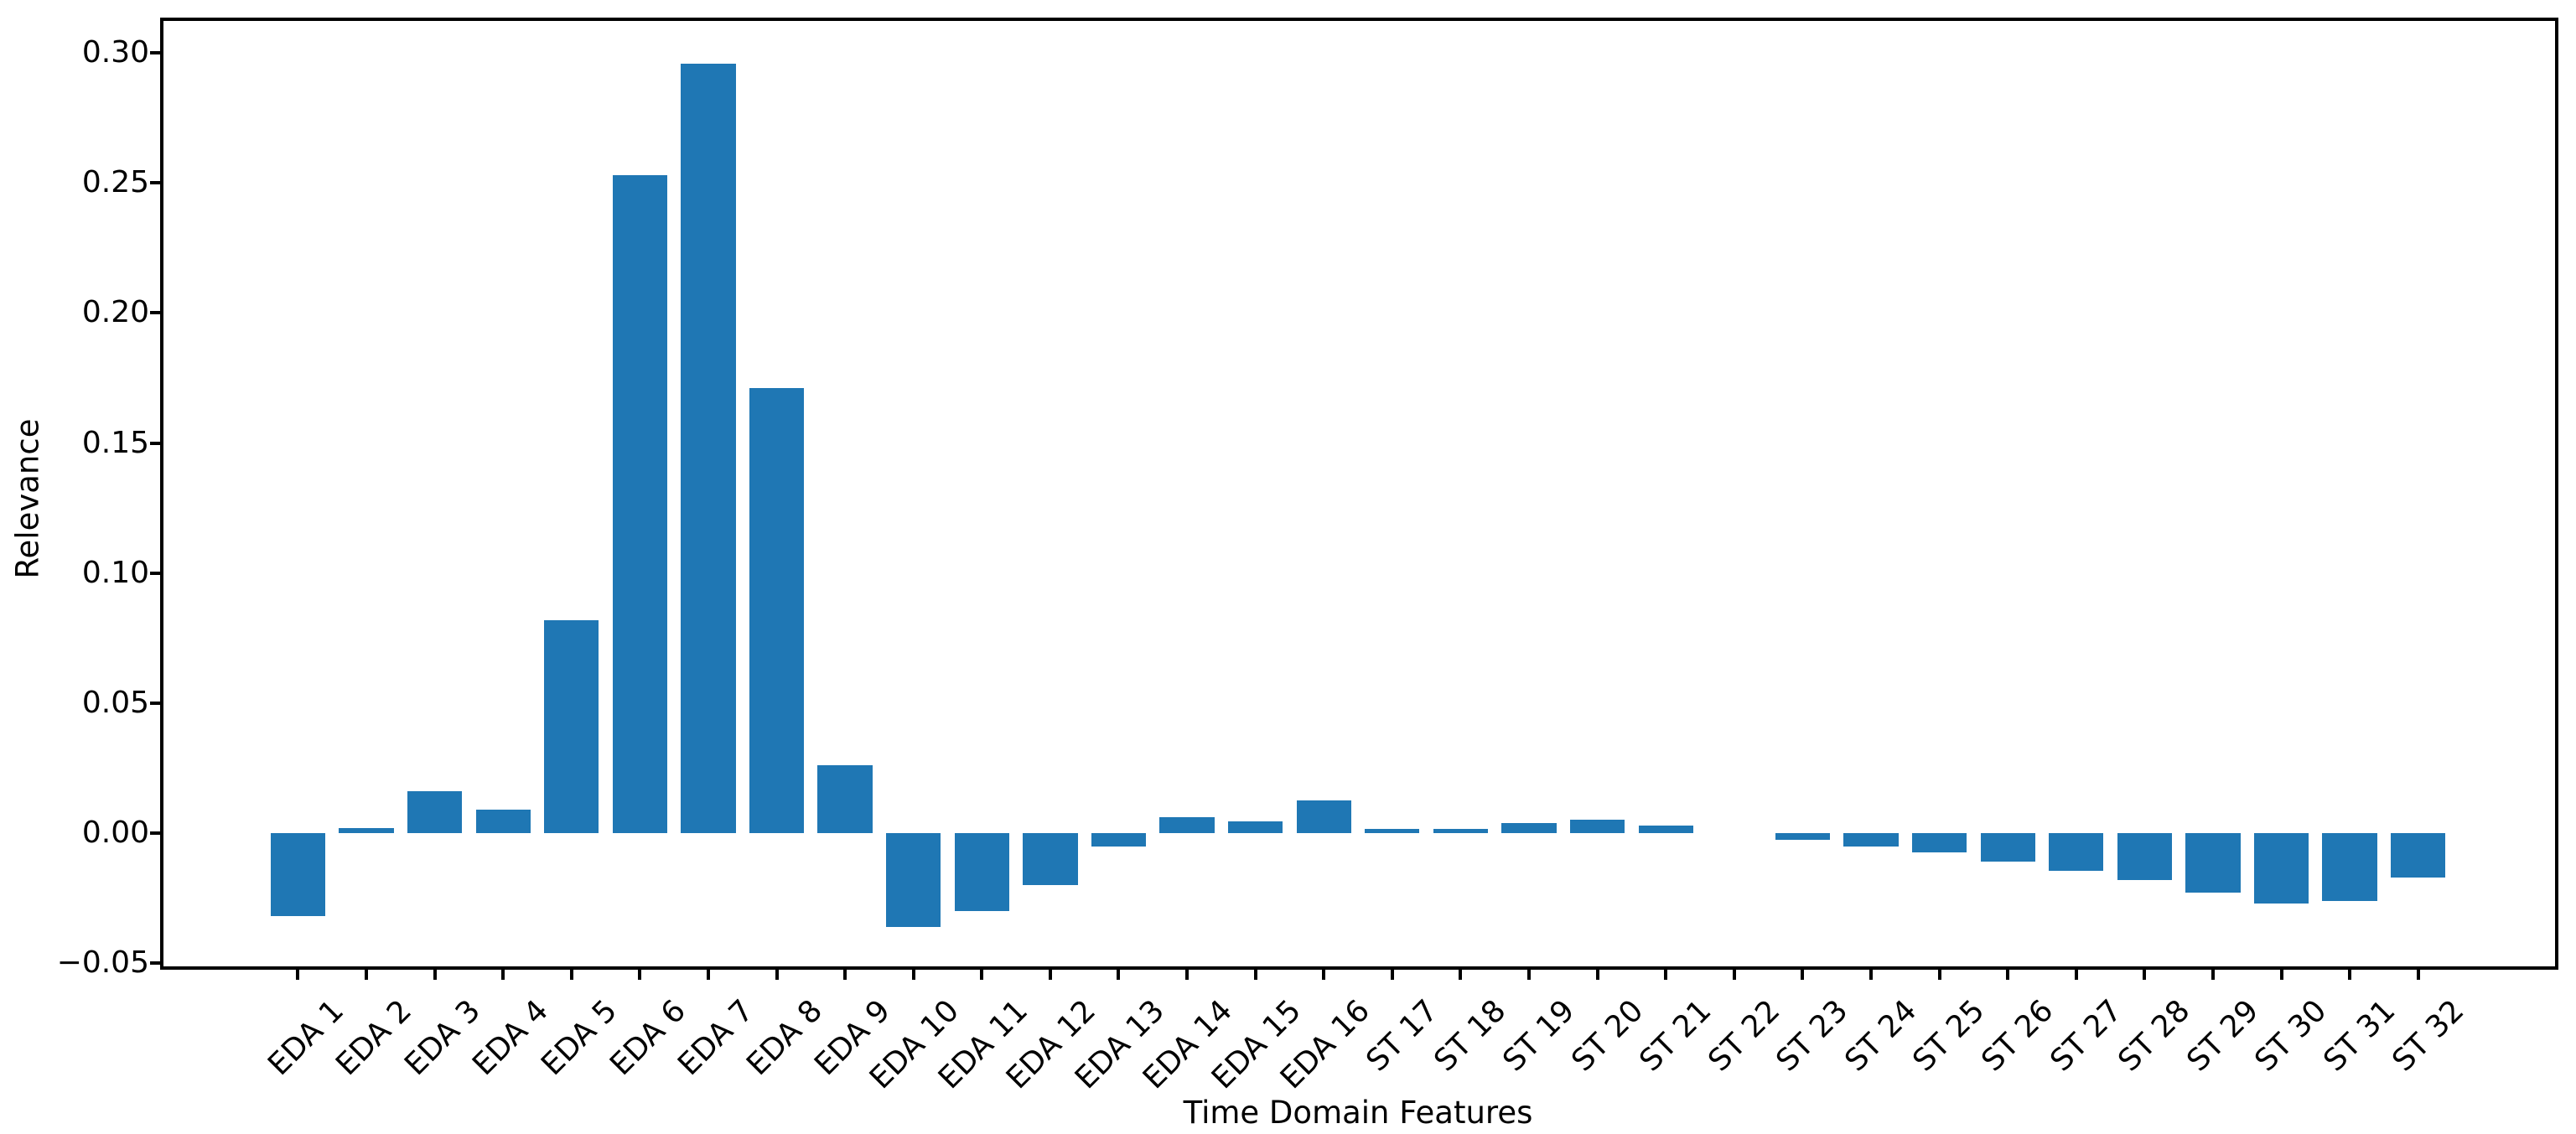  What do you see at coordinates (647, 1038) in the screenshot?
I see `x-tick-label: EDA 6` at bounding box center [647, 1038].